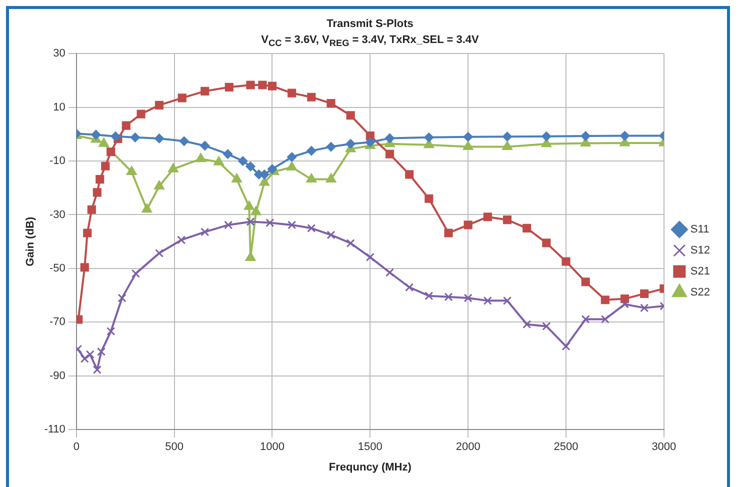 The height and width of the screenshot is (487, 740). I want to click on x-tick-label: 3000, so click(664, 447).